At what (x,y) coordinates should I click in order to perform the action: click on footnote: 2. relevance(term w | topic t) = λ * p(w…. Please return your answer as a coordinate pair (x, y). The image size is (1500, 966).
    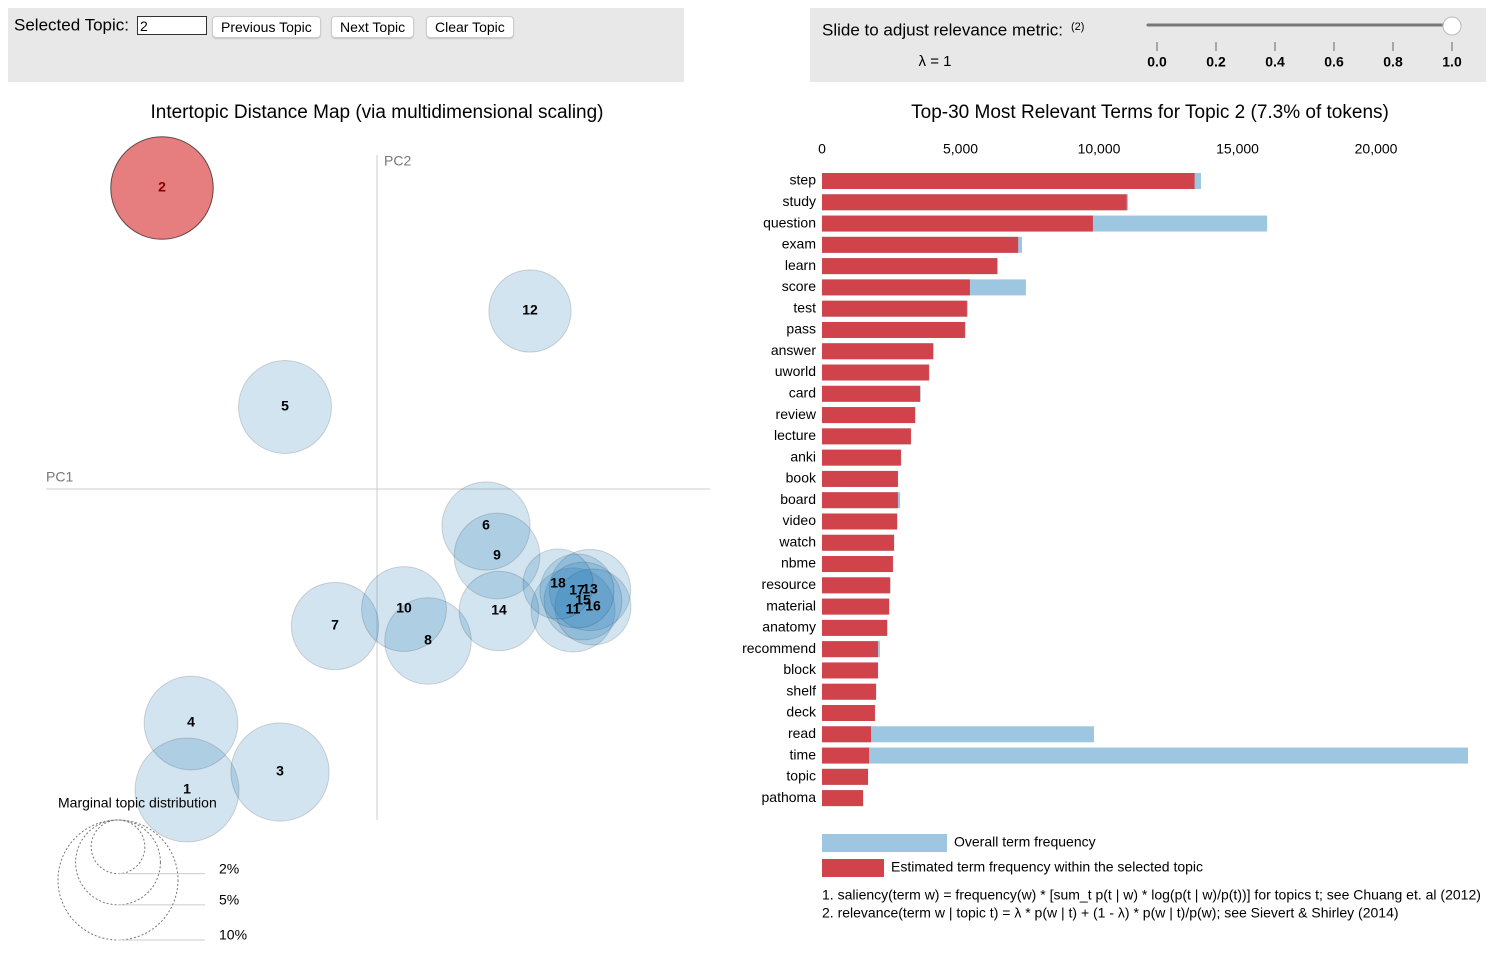
    Looking at the image, I should click on (1110, 913).